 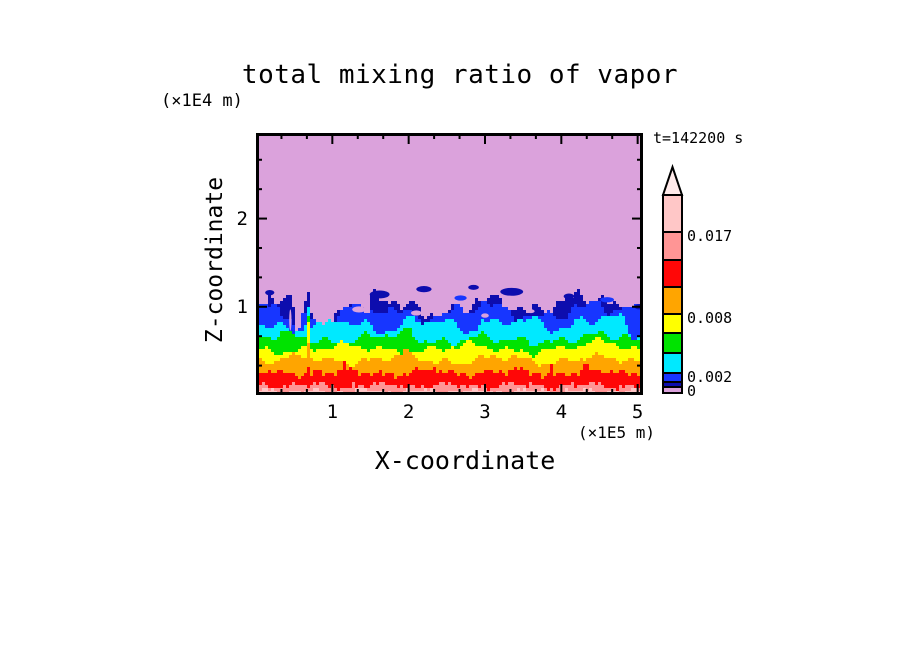 I want to click on x-tick-label: 2, so click(x=408, y=412).